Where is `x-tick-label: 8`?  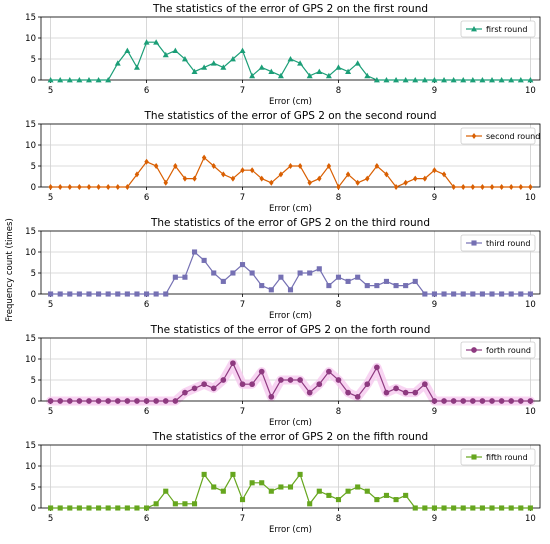
x-tick-label: 8 is located at coordinates (338, 198).